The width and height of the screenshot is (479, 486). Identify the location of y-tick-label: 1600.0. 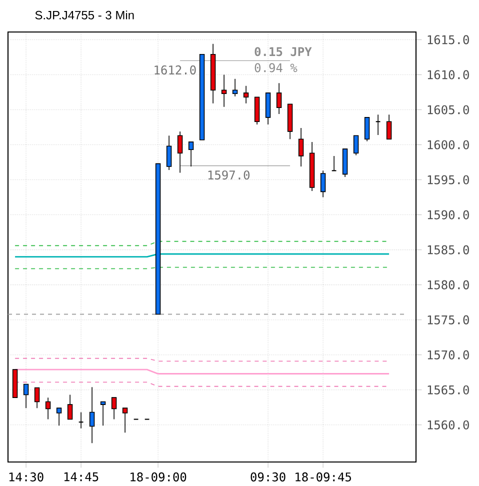
(448, 145).